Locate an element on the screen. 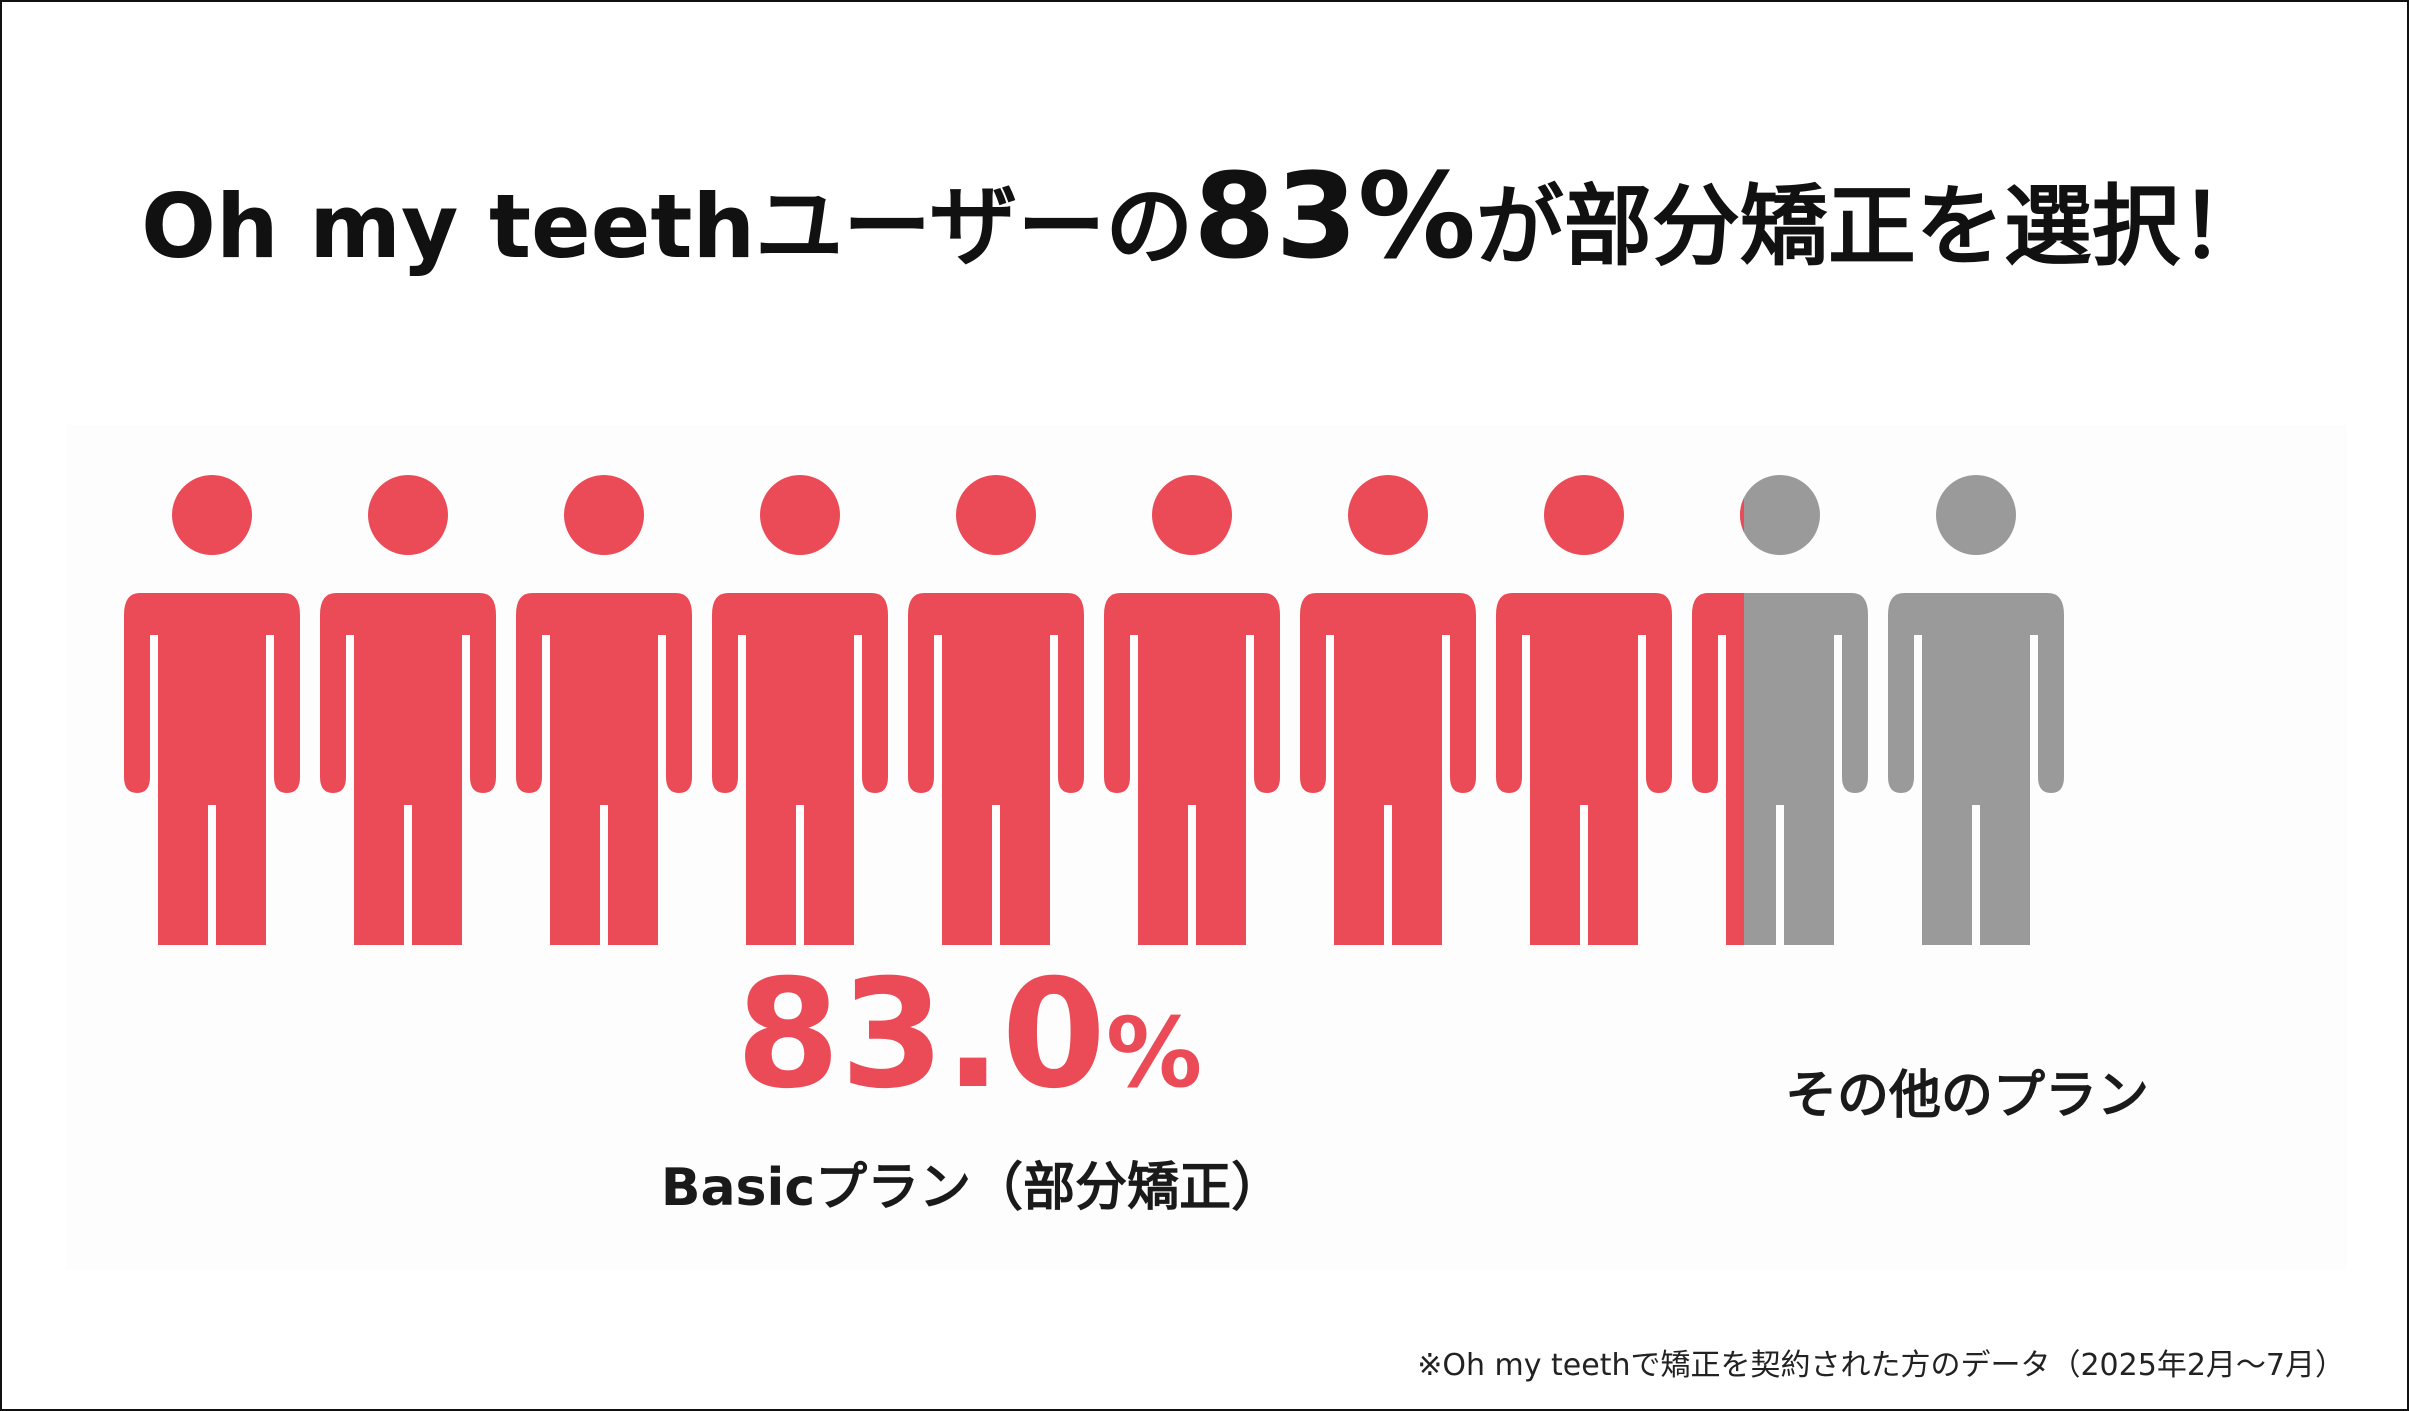  title-highlight-number: 83% is located at coordinates (1334, 216).